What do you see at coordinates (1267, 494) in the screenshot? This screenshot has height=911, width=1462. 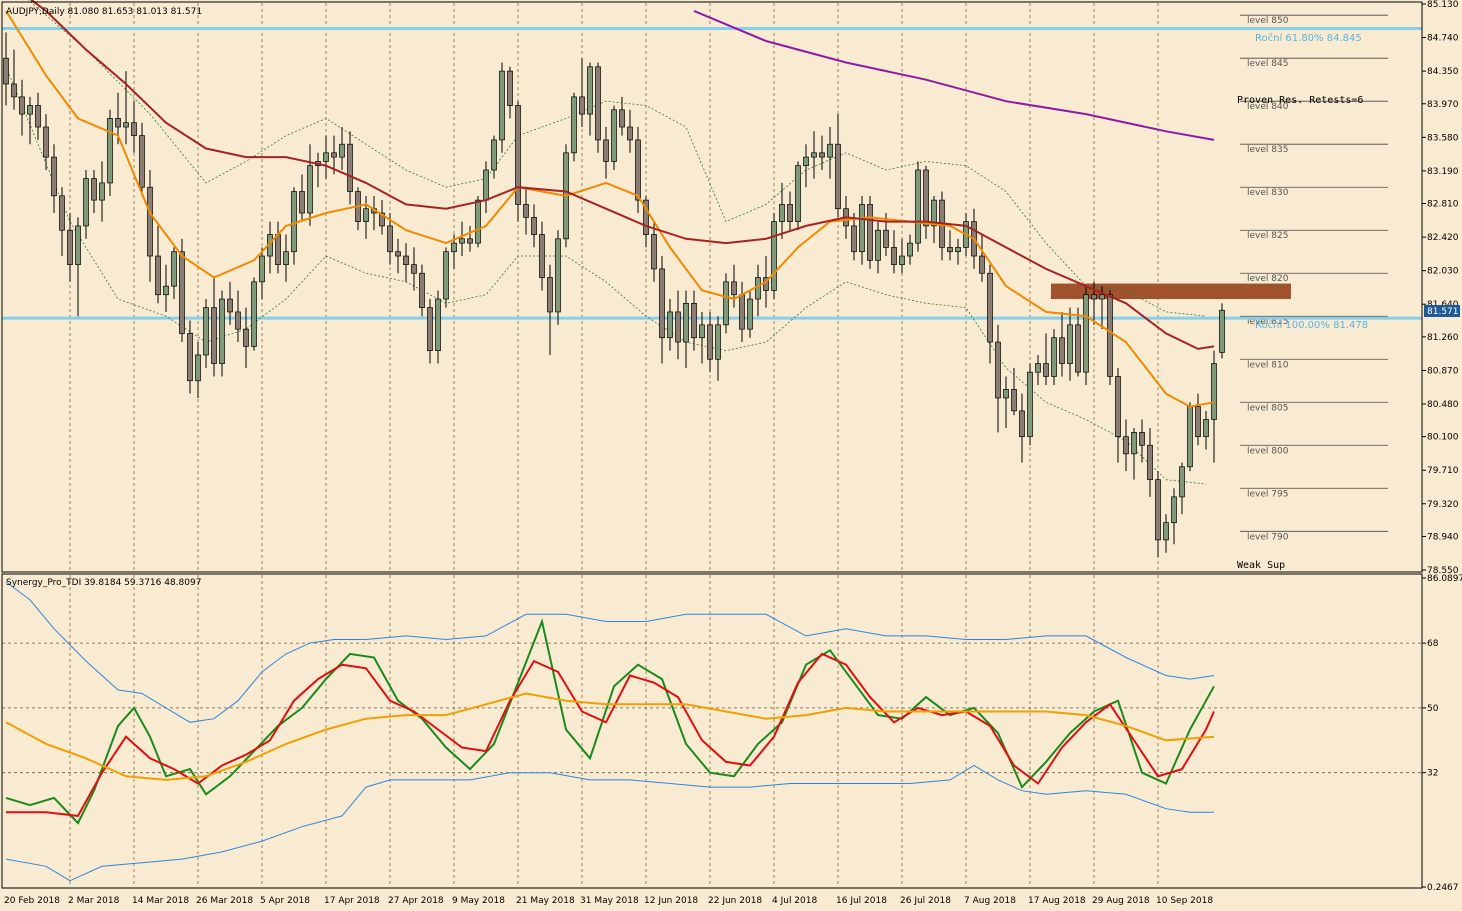 I see `level-label: level 795` at bounding box center [1267, 494].